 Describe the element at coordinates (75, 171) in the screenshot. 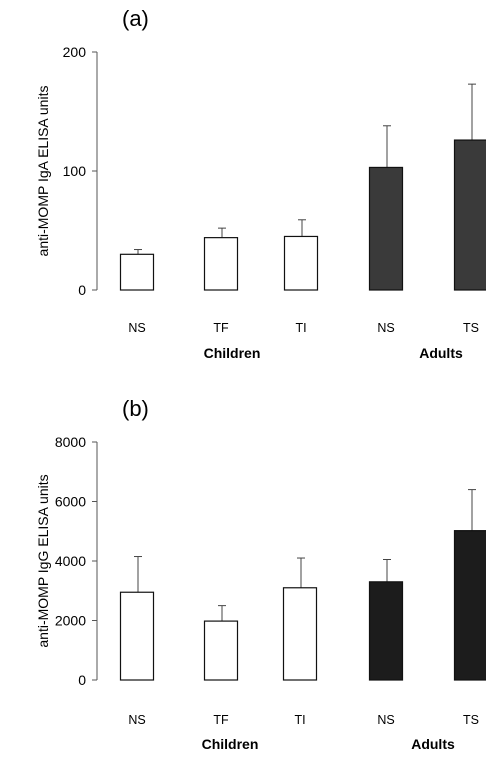

I see `y-tick-label: 100` at that location.